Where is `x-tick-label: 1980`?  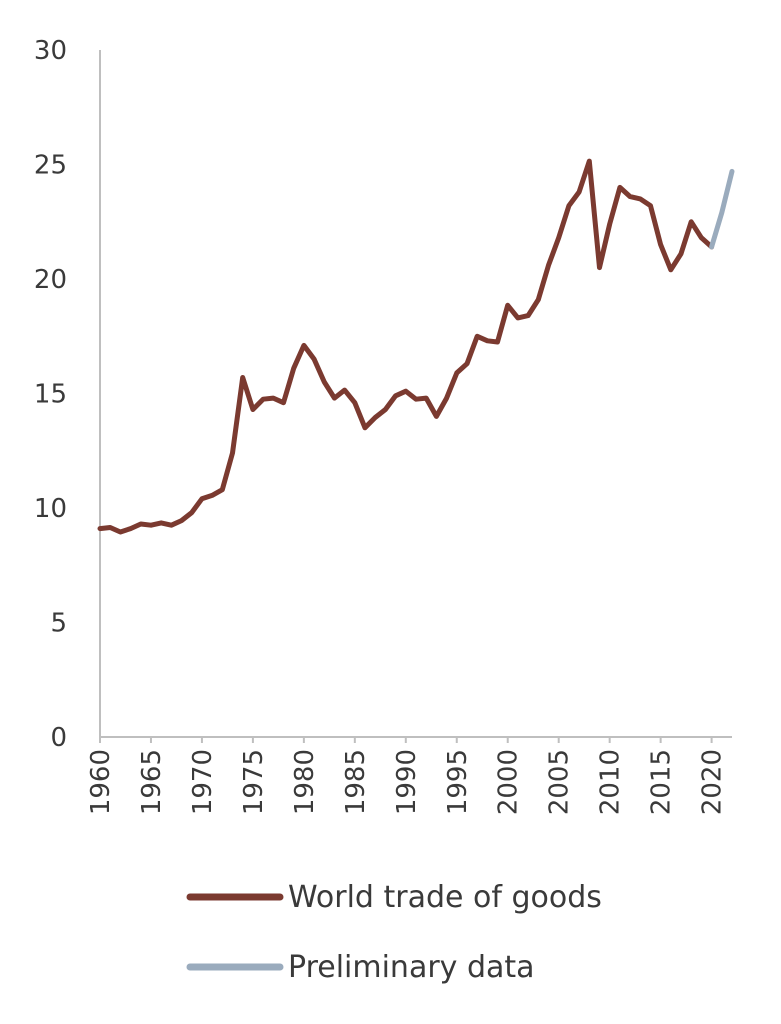
x-tick-label: 1980 is located at coordinates (305, 782).